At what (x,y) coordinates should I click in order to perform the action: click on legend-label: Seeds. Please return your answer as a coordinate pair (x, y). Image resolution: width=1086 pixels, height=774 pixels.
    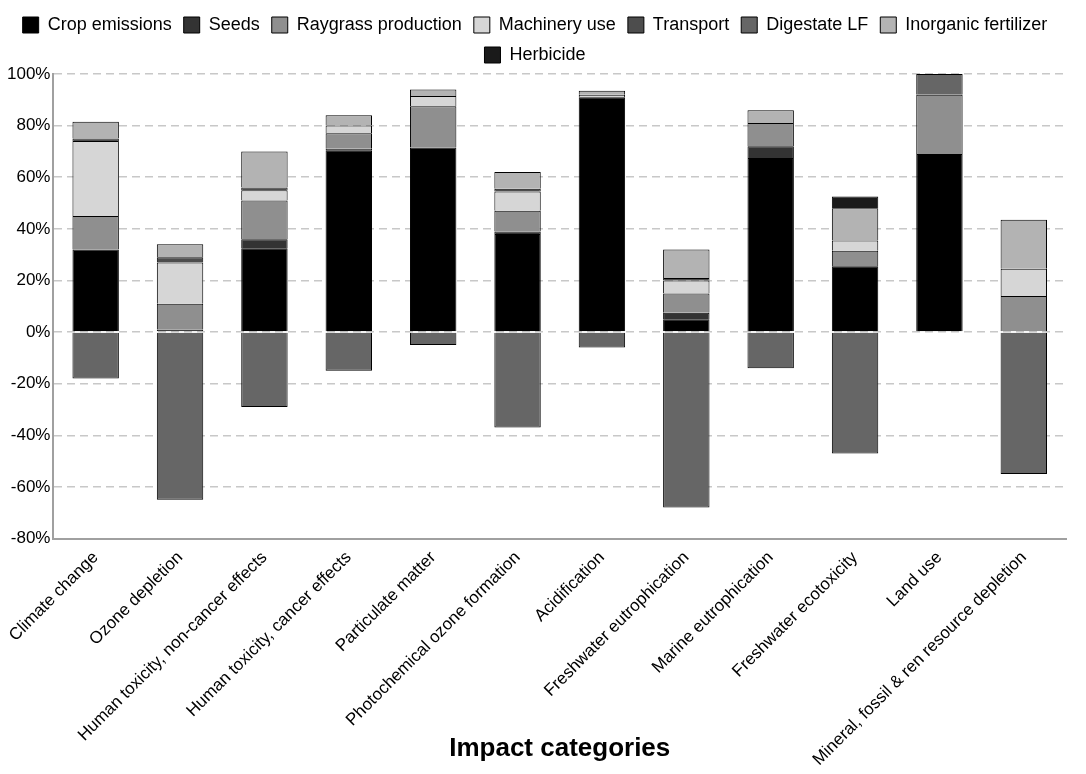
    Looking at the image, I should click on (234, 23).